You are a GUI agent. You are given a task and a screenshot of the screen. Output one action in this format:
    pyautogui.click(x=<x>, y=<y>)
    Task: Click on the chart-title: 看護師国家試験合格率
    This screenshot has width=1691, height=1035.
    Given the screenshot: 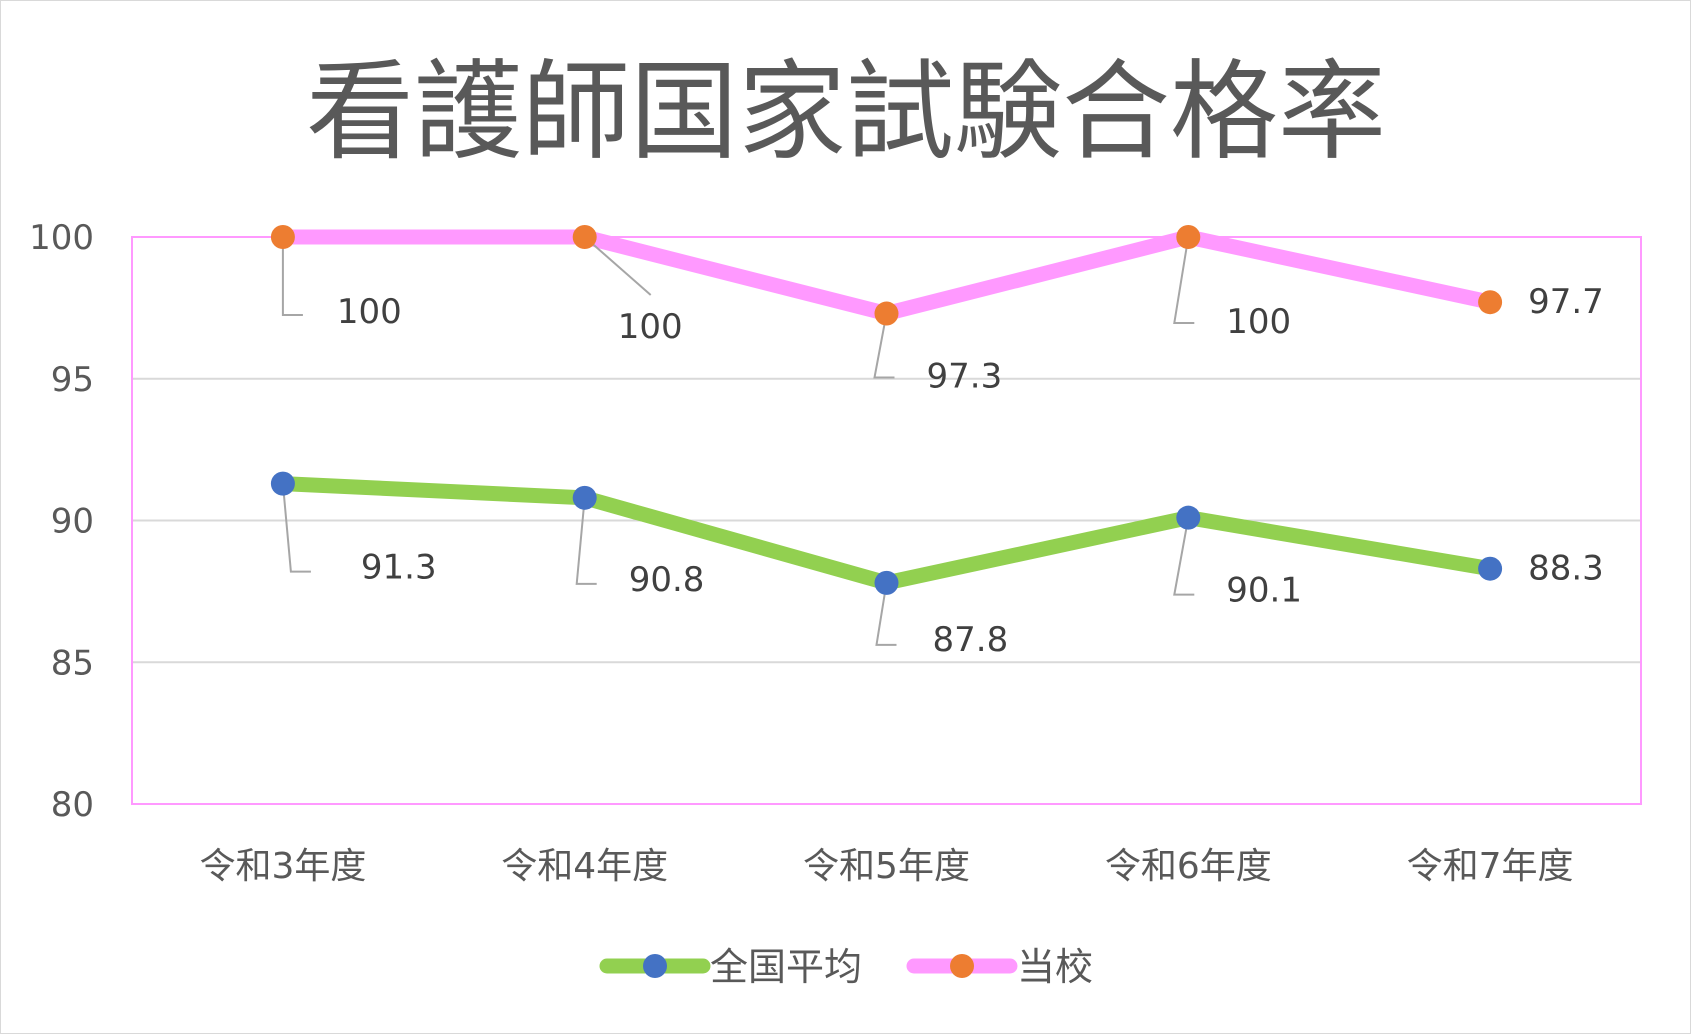 What is the action you would take?
    pyautogui.click(x=846, y=112)
    